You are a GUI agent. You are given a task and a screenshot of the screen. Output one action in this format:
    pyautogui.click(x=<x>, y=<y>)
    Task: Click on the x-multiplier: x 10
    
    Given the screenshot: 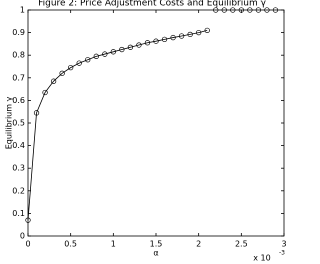 What is the action you would take?
    pyautogui.click(x=261, y=258)
    